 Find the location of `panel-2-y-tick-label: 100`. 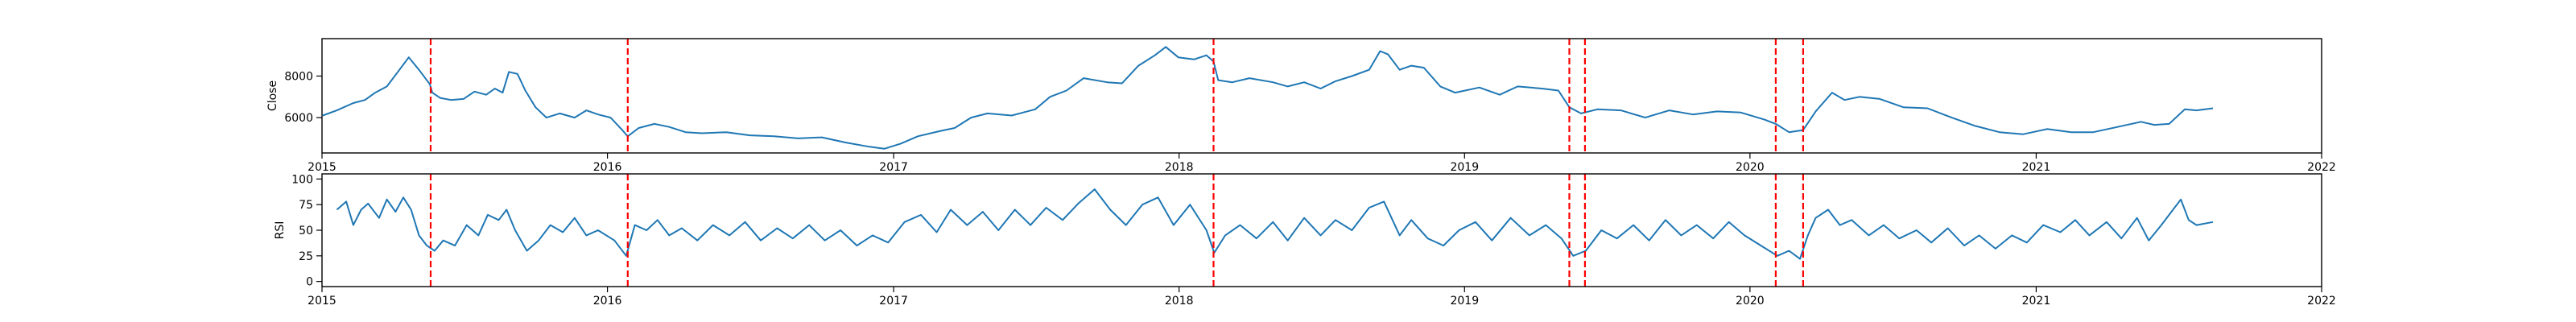

panel-2-y-tick-label: 100 is located at coordinates (302, 179).